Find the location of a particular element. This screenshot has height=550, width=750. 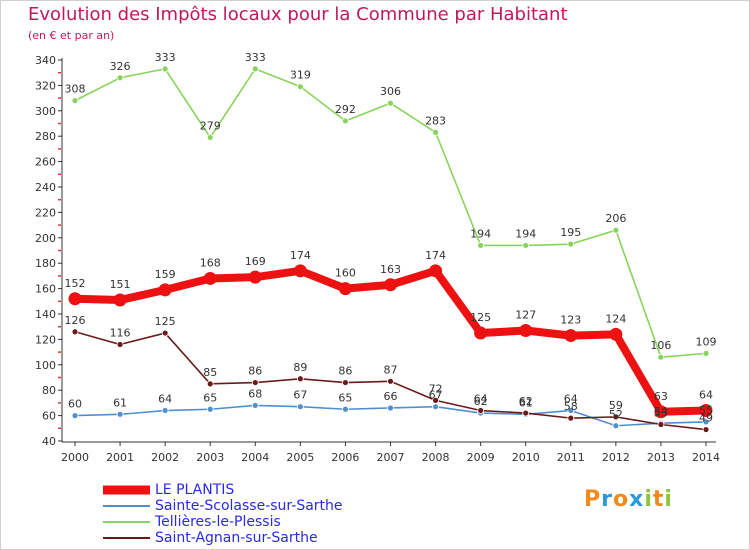

y-tick-label: 140 is located at coordinates (45, 314).